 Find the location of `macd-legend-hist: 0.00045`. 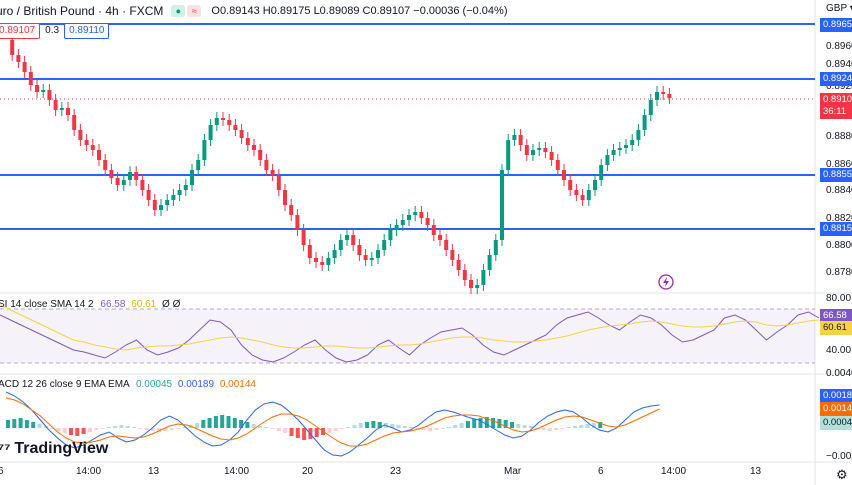

macd-legend-hist: 0.00045 is located at coordinates (154, 384).